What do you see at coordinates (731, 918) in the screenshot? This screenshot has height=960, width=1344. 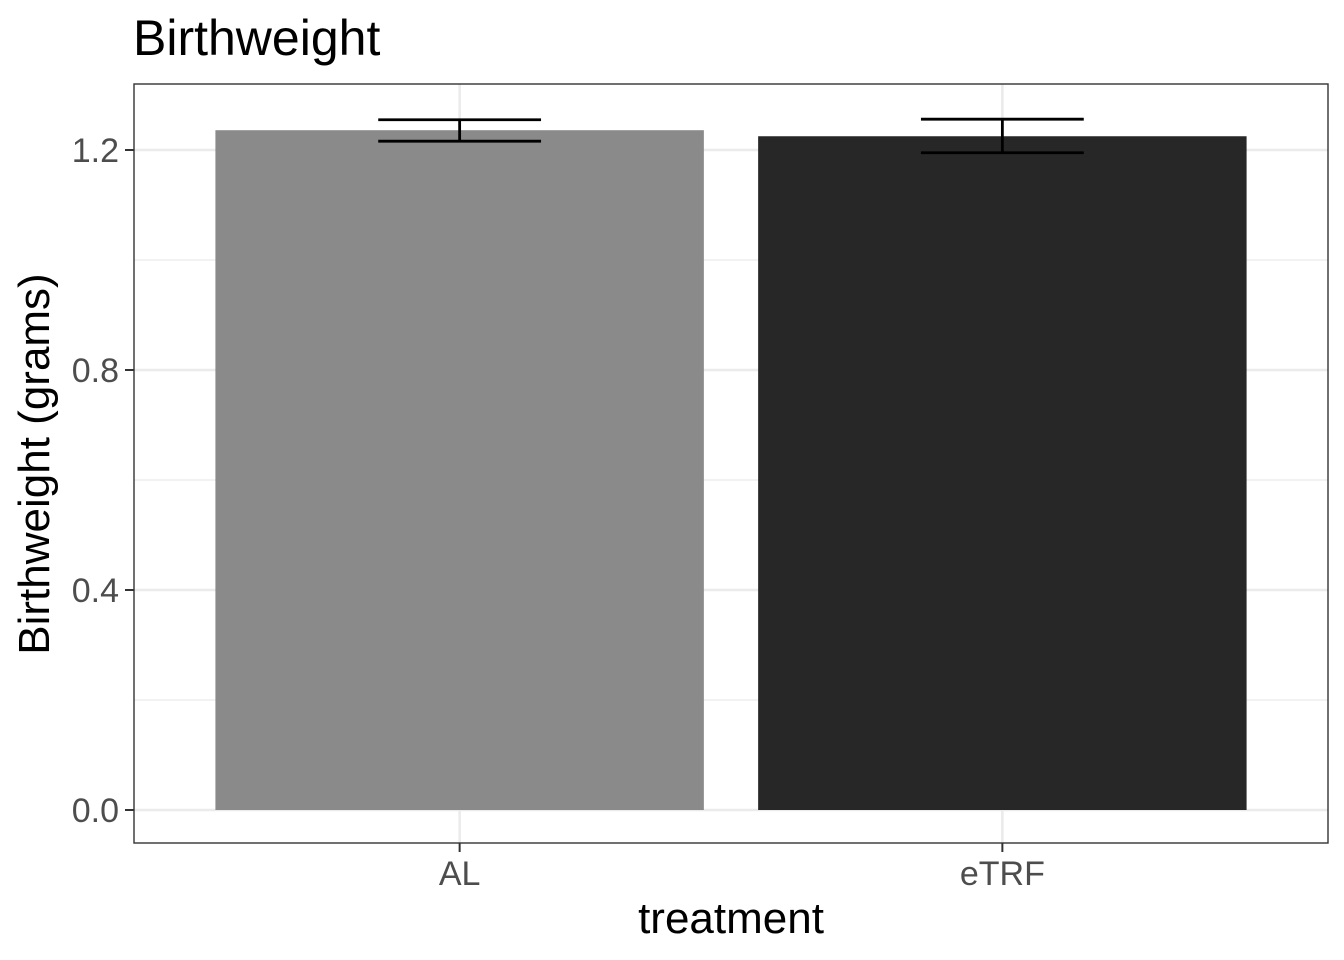 I see `x-axis-title: treatment` at bounding box center [731, 918].